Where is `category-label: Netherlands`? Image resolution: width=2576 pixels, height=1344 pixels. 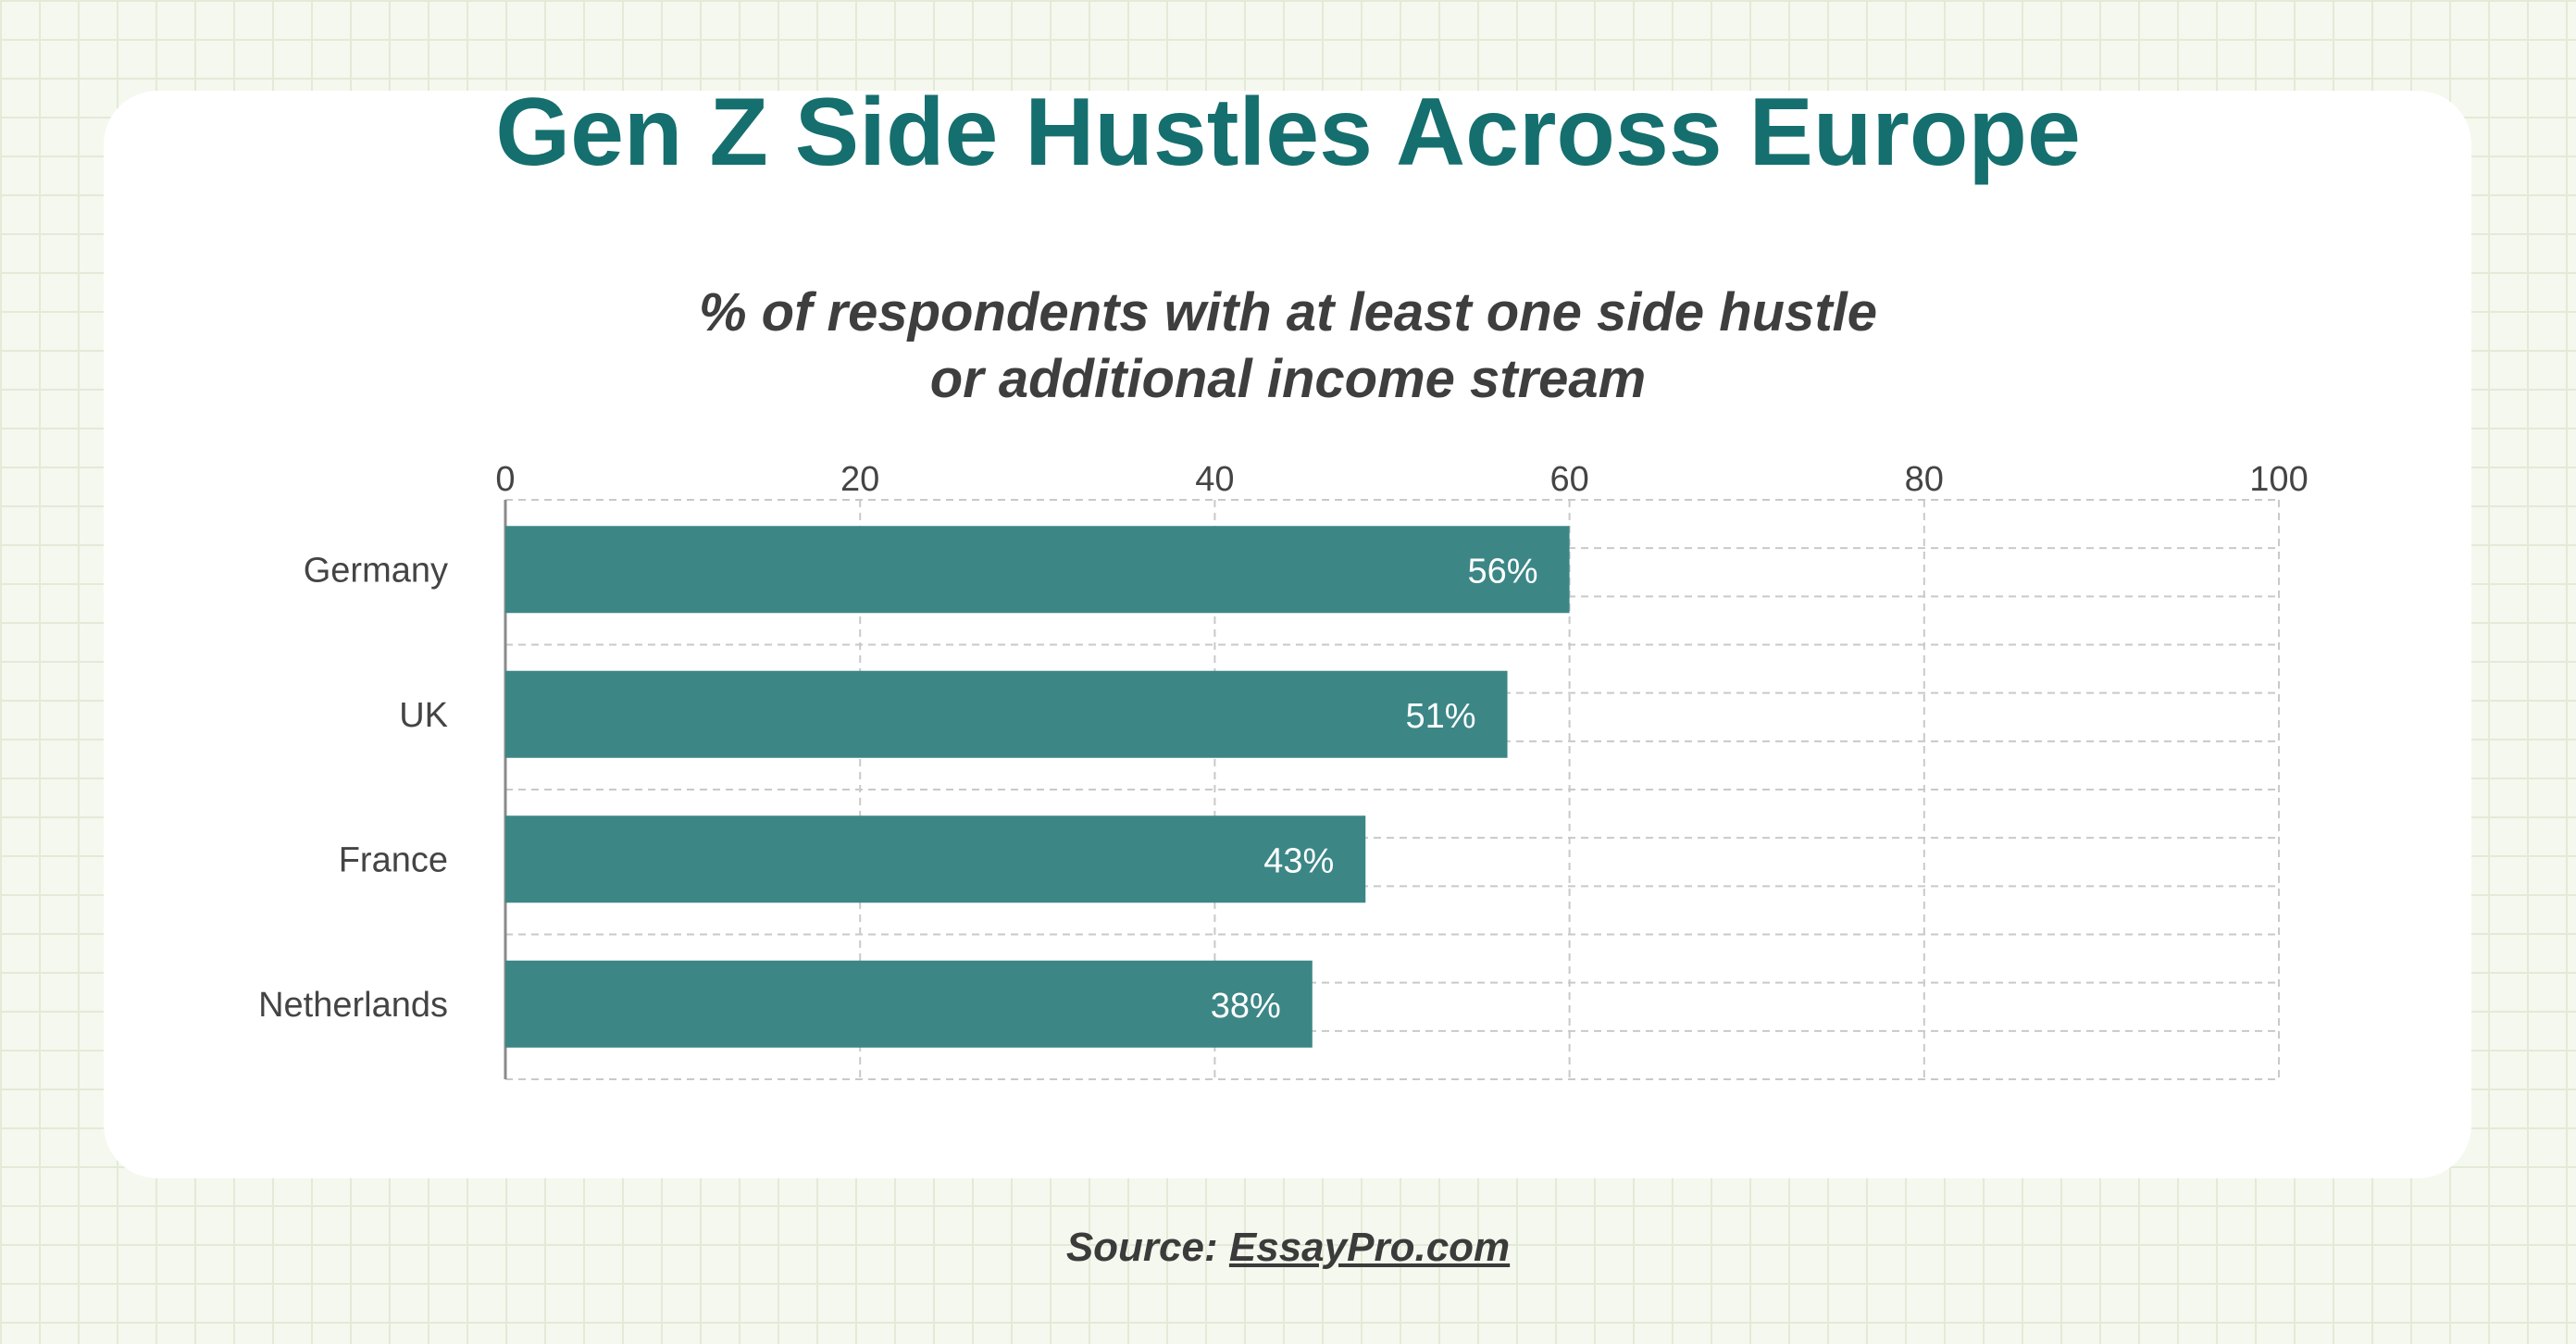
category-label: Netherlands is located at coordinates (353, 1005).